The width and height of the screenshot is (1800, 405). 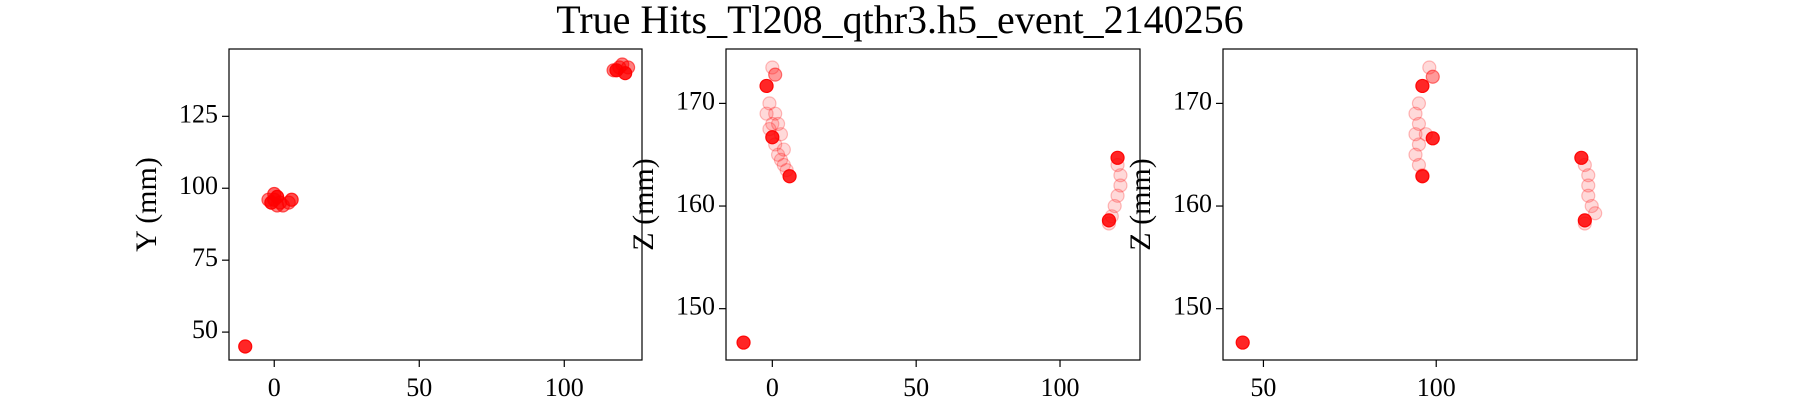 I want to click on figure-title: True Hits_Tl208_qthr3.h5_event_2140256, so click(x=899, y=21).